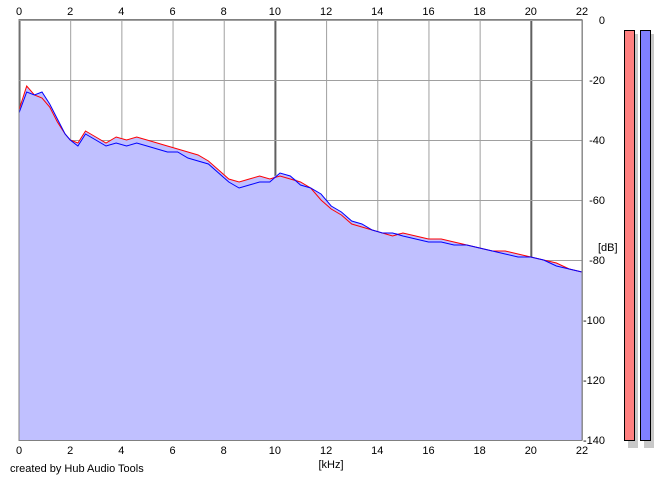 Image resolution: width=664 pixels, height=481 pixels. I want to click on x-tick-label-top: 12, so click(326, 12).